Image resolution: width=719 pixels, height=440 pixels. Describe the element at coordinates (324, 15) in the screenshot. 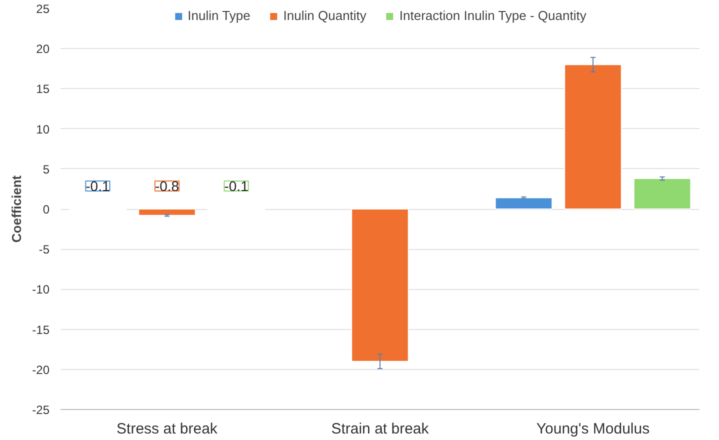

I see `legend-label: Inulin Quantity` at that location.